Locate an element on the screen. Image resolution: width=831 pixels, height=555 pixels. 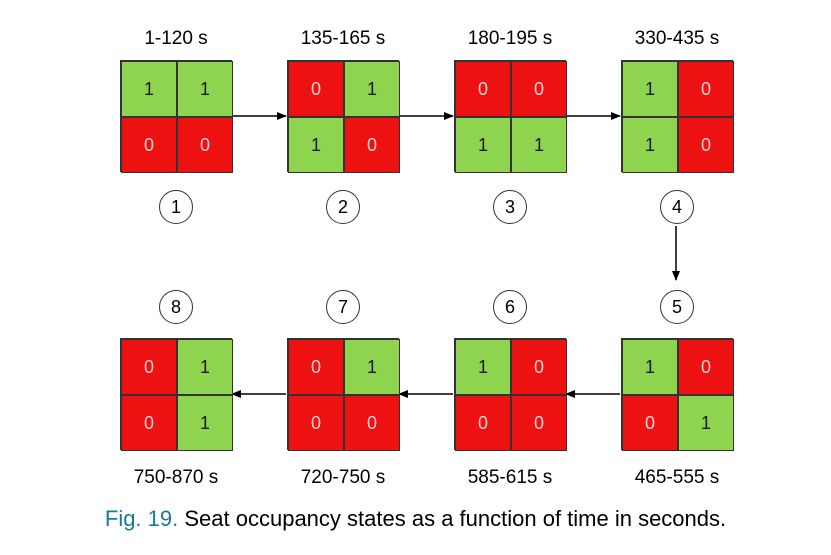
seat-grid-3: 0 0 1 1 is located at coordinates (510, 116).